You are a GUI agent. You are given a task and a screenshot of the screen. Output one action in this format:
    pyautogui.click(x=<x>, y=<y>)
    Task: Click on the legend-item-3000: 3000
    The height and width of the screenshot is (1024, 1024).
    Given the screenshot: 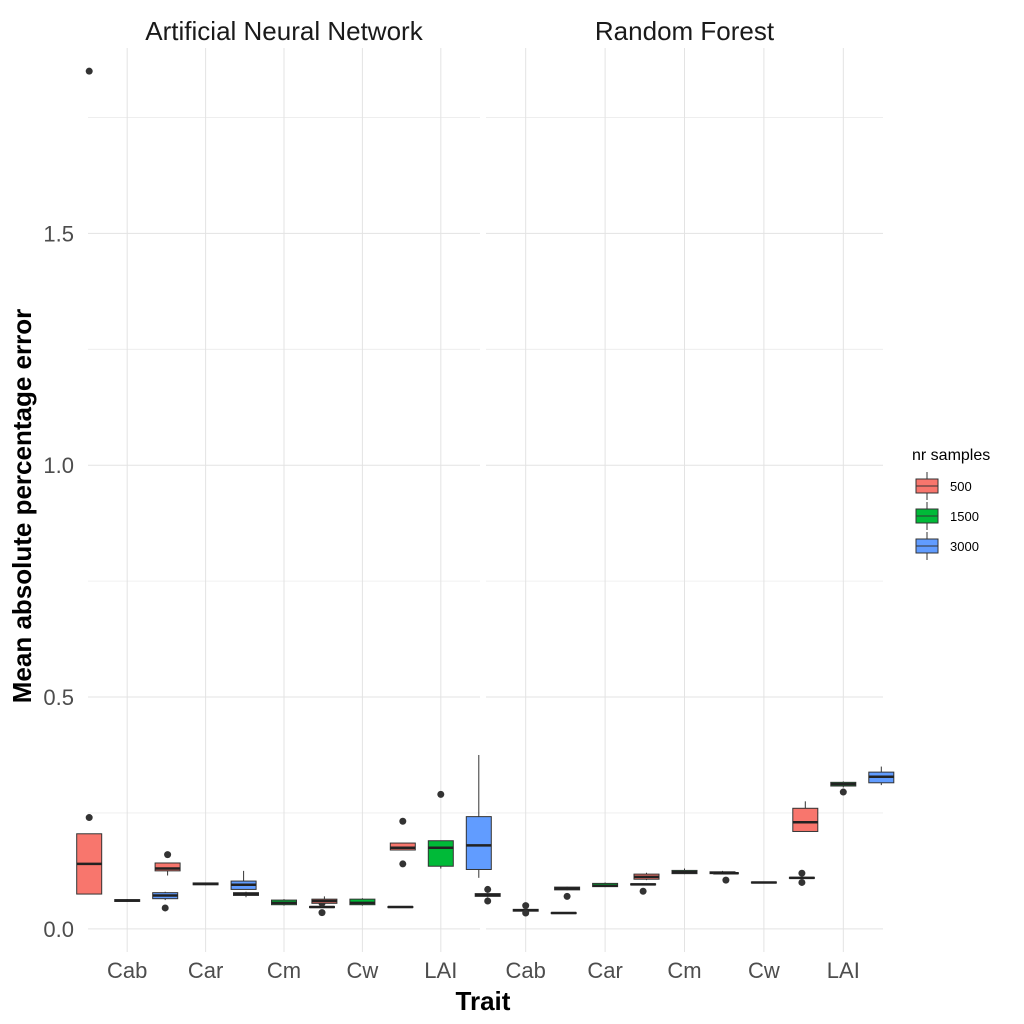 What is the action you would take?
    pyautogui.click(x=947, y=546)
    